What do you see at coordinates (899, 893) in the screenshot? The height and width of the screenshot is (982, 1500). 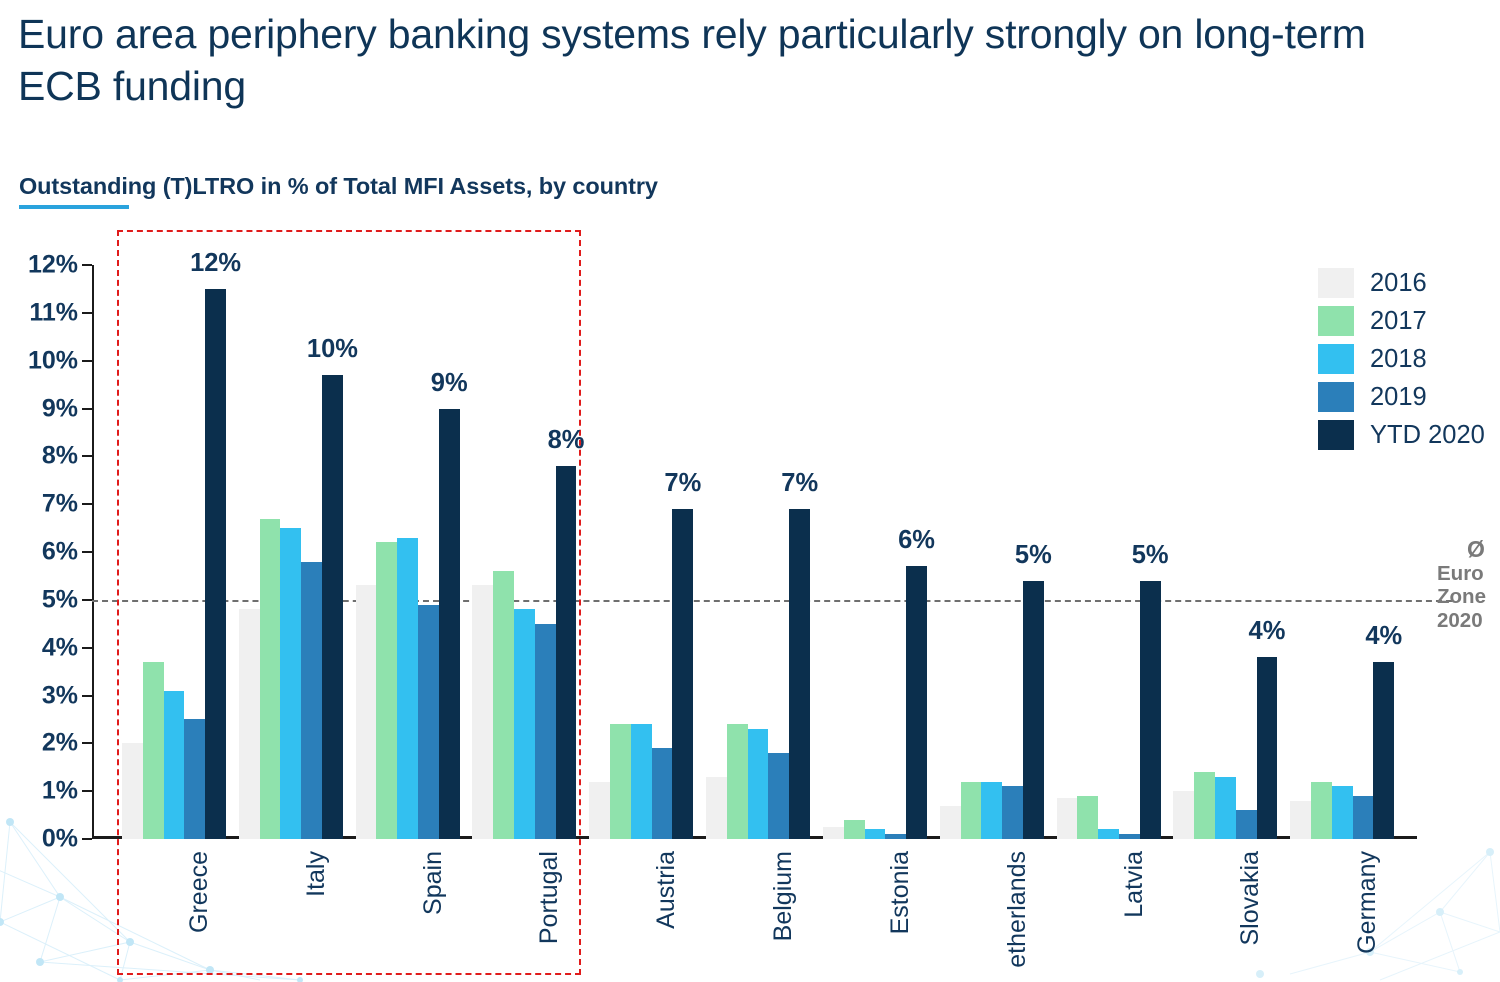 I see `x-axis-label-estonia: Estonia` at bounding box center [899, 893].